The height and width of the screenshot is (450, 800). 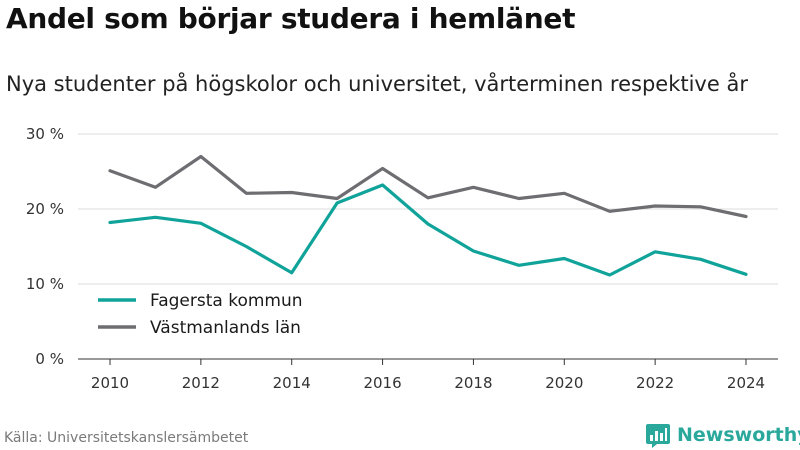 What do you see at coordinates (564, 383) in the screenshot?
I see `x-tick-label: 2020` at bounding box center [564, 383].